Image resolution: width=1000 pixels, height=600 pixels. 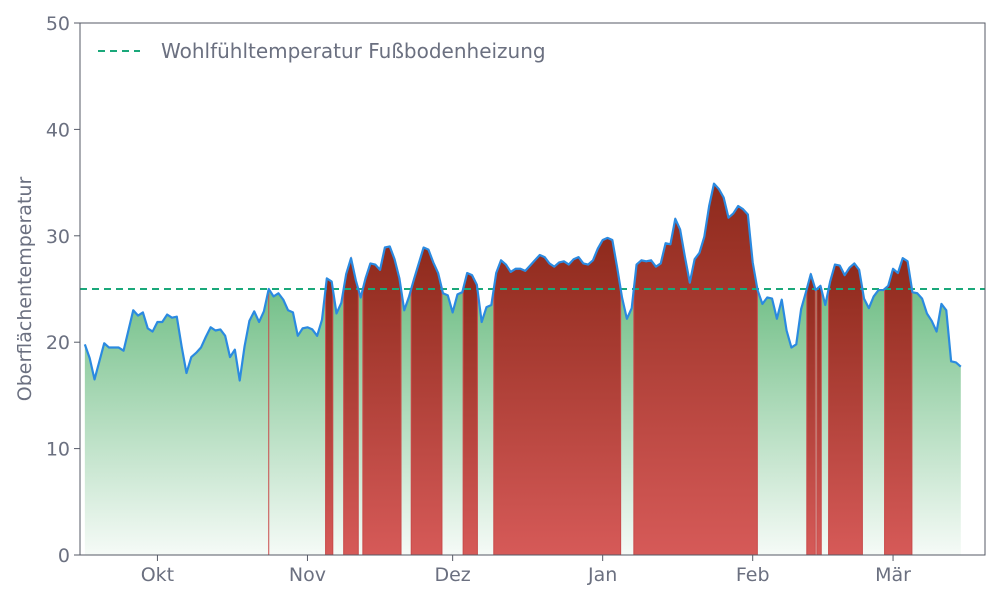 I want to click on y-tick-label-30: 30, so click(x=58, y=237).